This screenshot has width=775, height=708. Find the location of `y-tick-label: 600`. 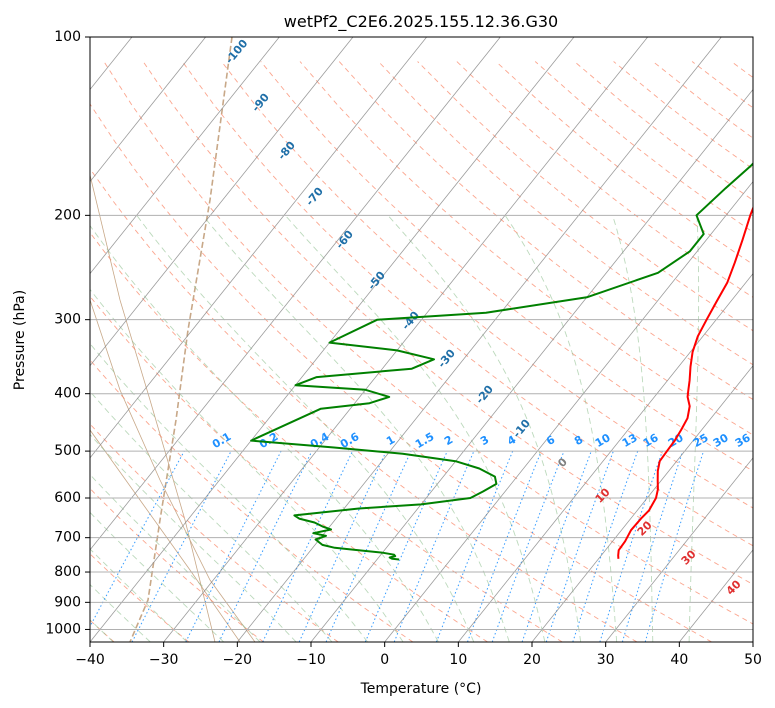

y-tick-label: 600 is located at coordinates (67, 498).